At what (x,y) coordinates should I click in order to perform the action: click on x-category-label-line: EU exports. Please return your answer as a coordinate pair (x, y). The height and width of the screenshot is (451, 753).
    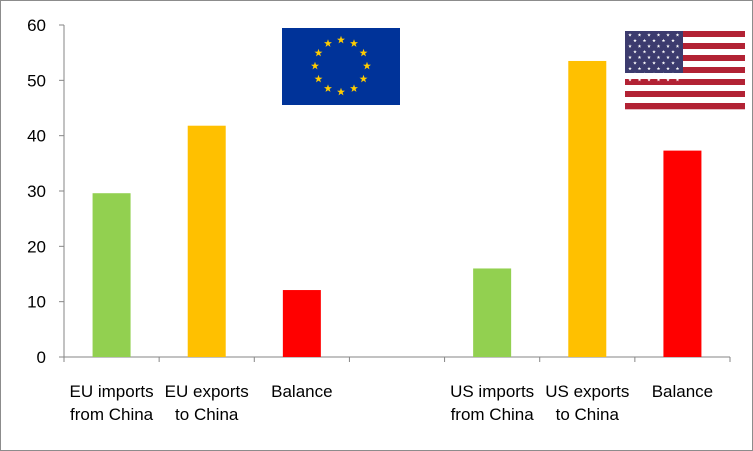
    Looking at the image, I should click on (207, 391).